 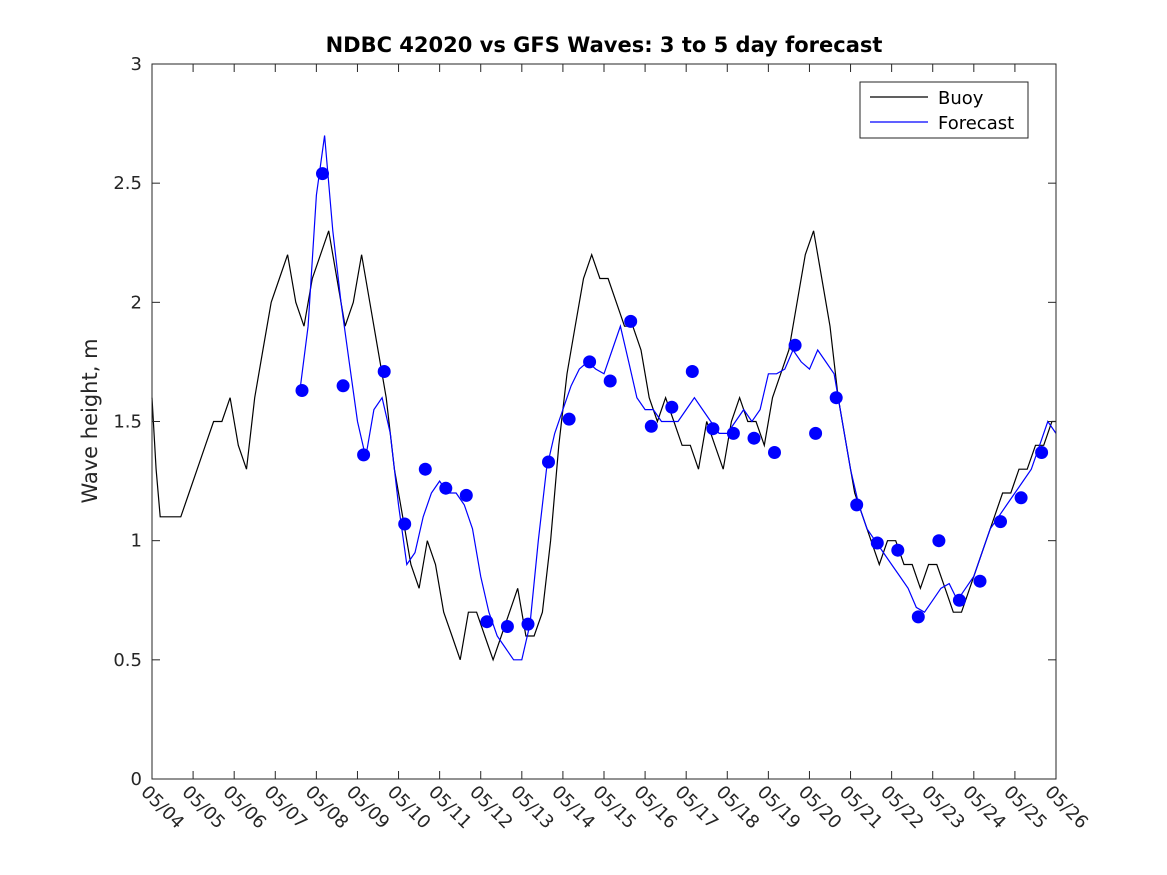 I want to click on x-tick-label: 05/13, so click(x=532, y=808).